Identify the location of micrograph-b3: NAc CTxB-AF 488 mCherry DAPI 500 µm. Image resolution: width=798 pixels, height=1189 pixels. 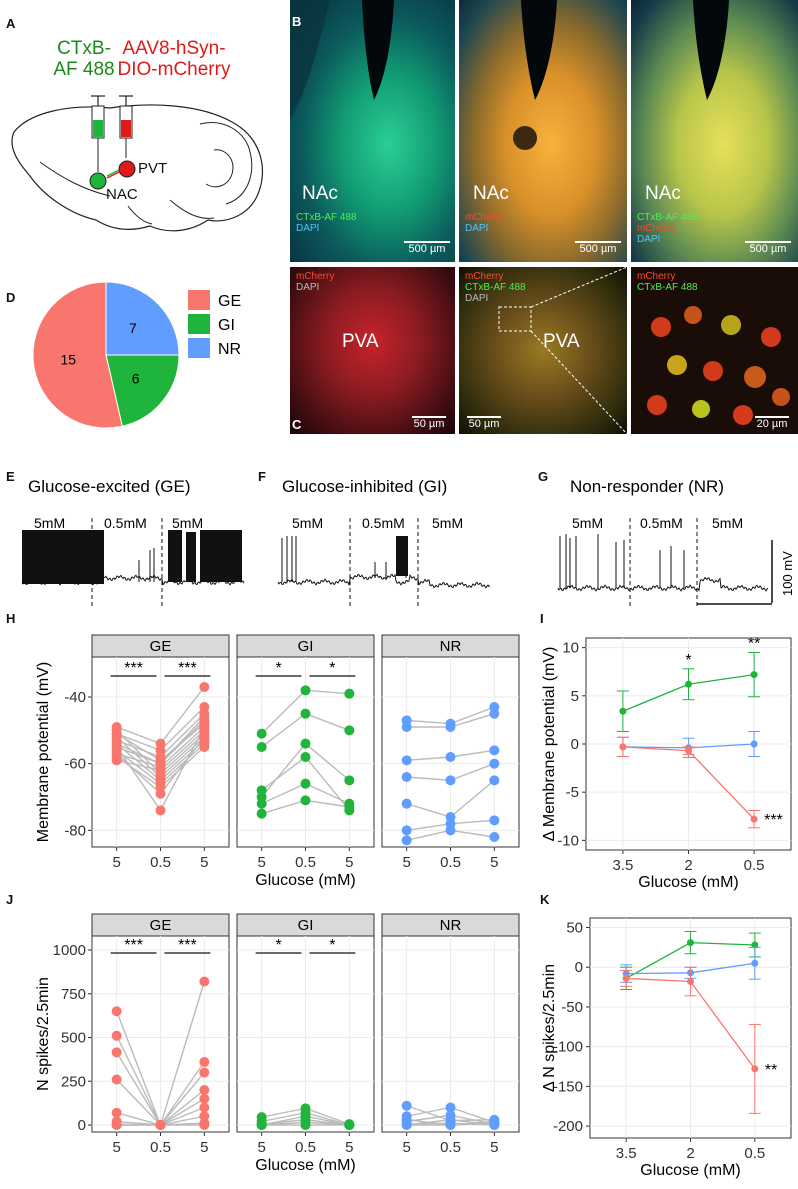
(714, 131).